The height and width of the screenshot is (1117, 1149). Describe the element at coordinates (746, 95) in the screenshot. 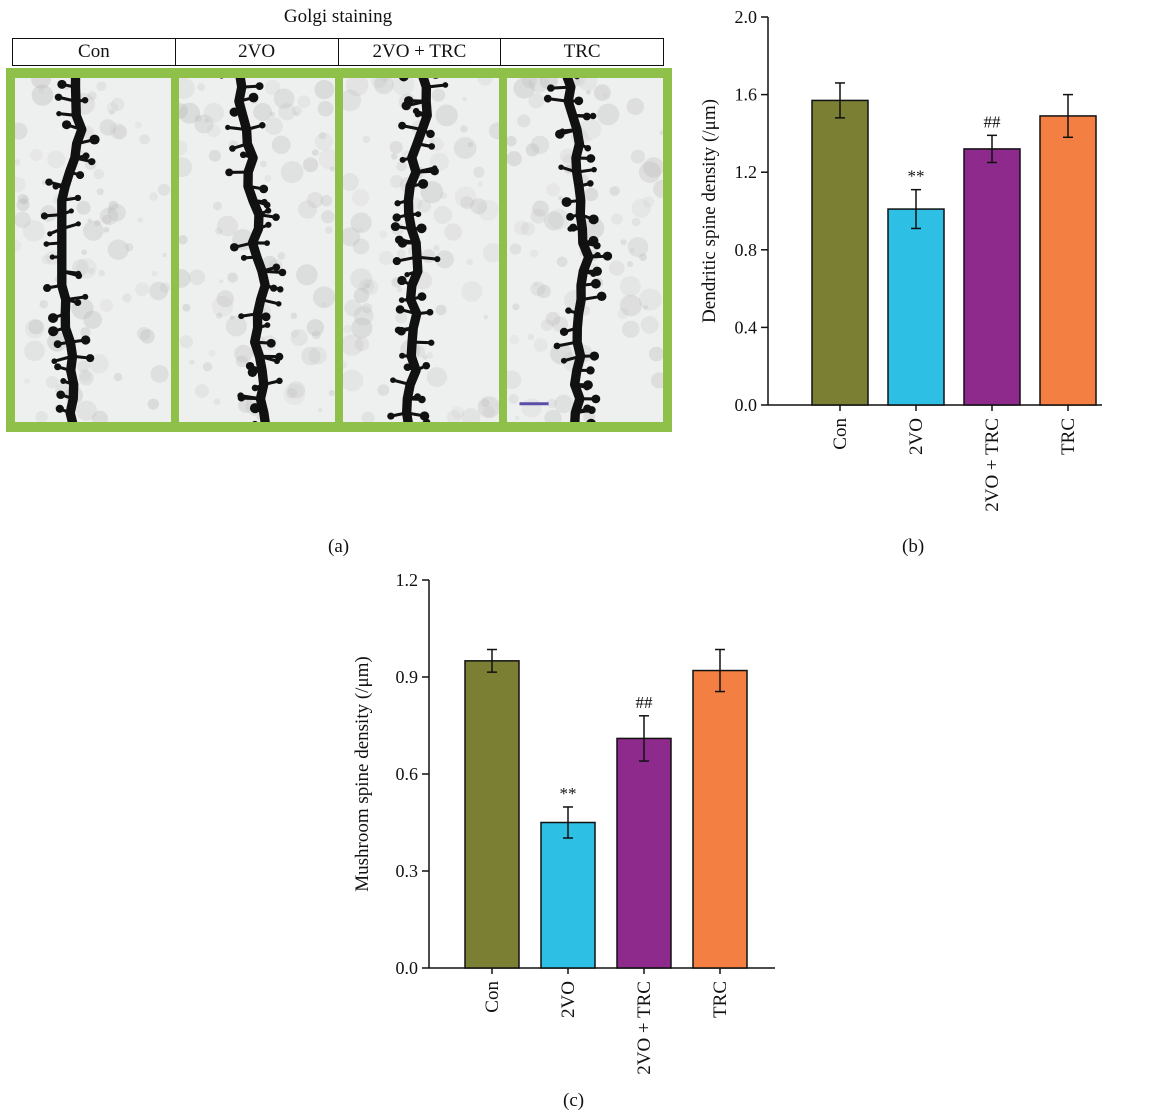

I see `y-tick-label: 1.6` at that location.